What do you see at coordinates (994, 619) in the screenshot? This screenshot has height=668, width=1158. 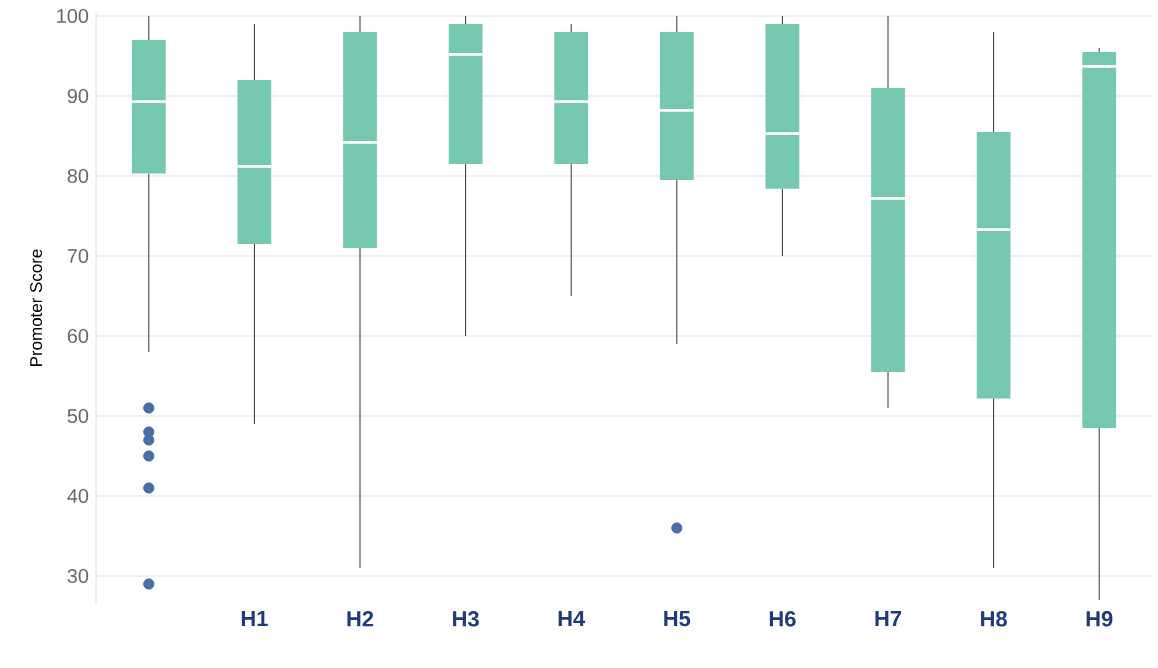 I see `x-tick-label: H8` at bounding box center [994, 619].